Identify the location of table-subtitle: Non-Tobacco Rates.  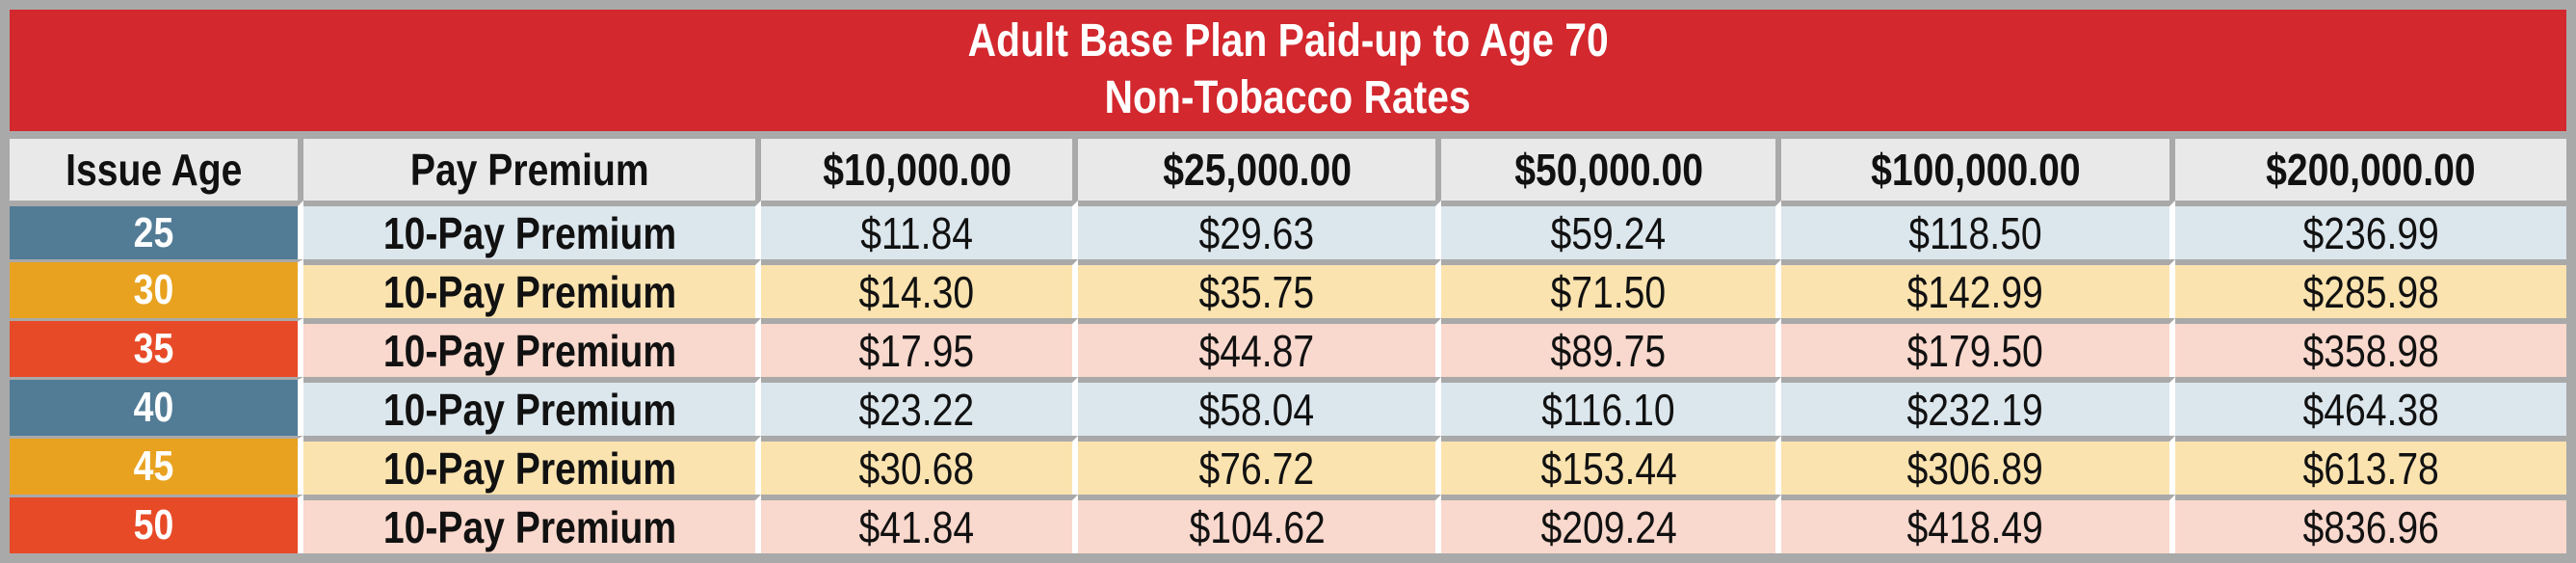
(1288, 98).